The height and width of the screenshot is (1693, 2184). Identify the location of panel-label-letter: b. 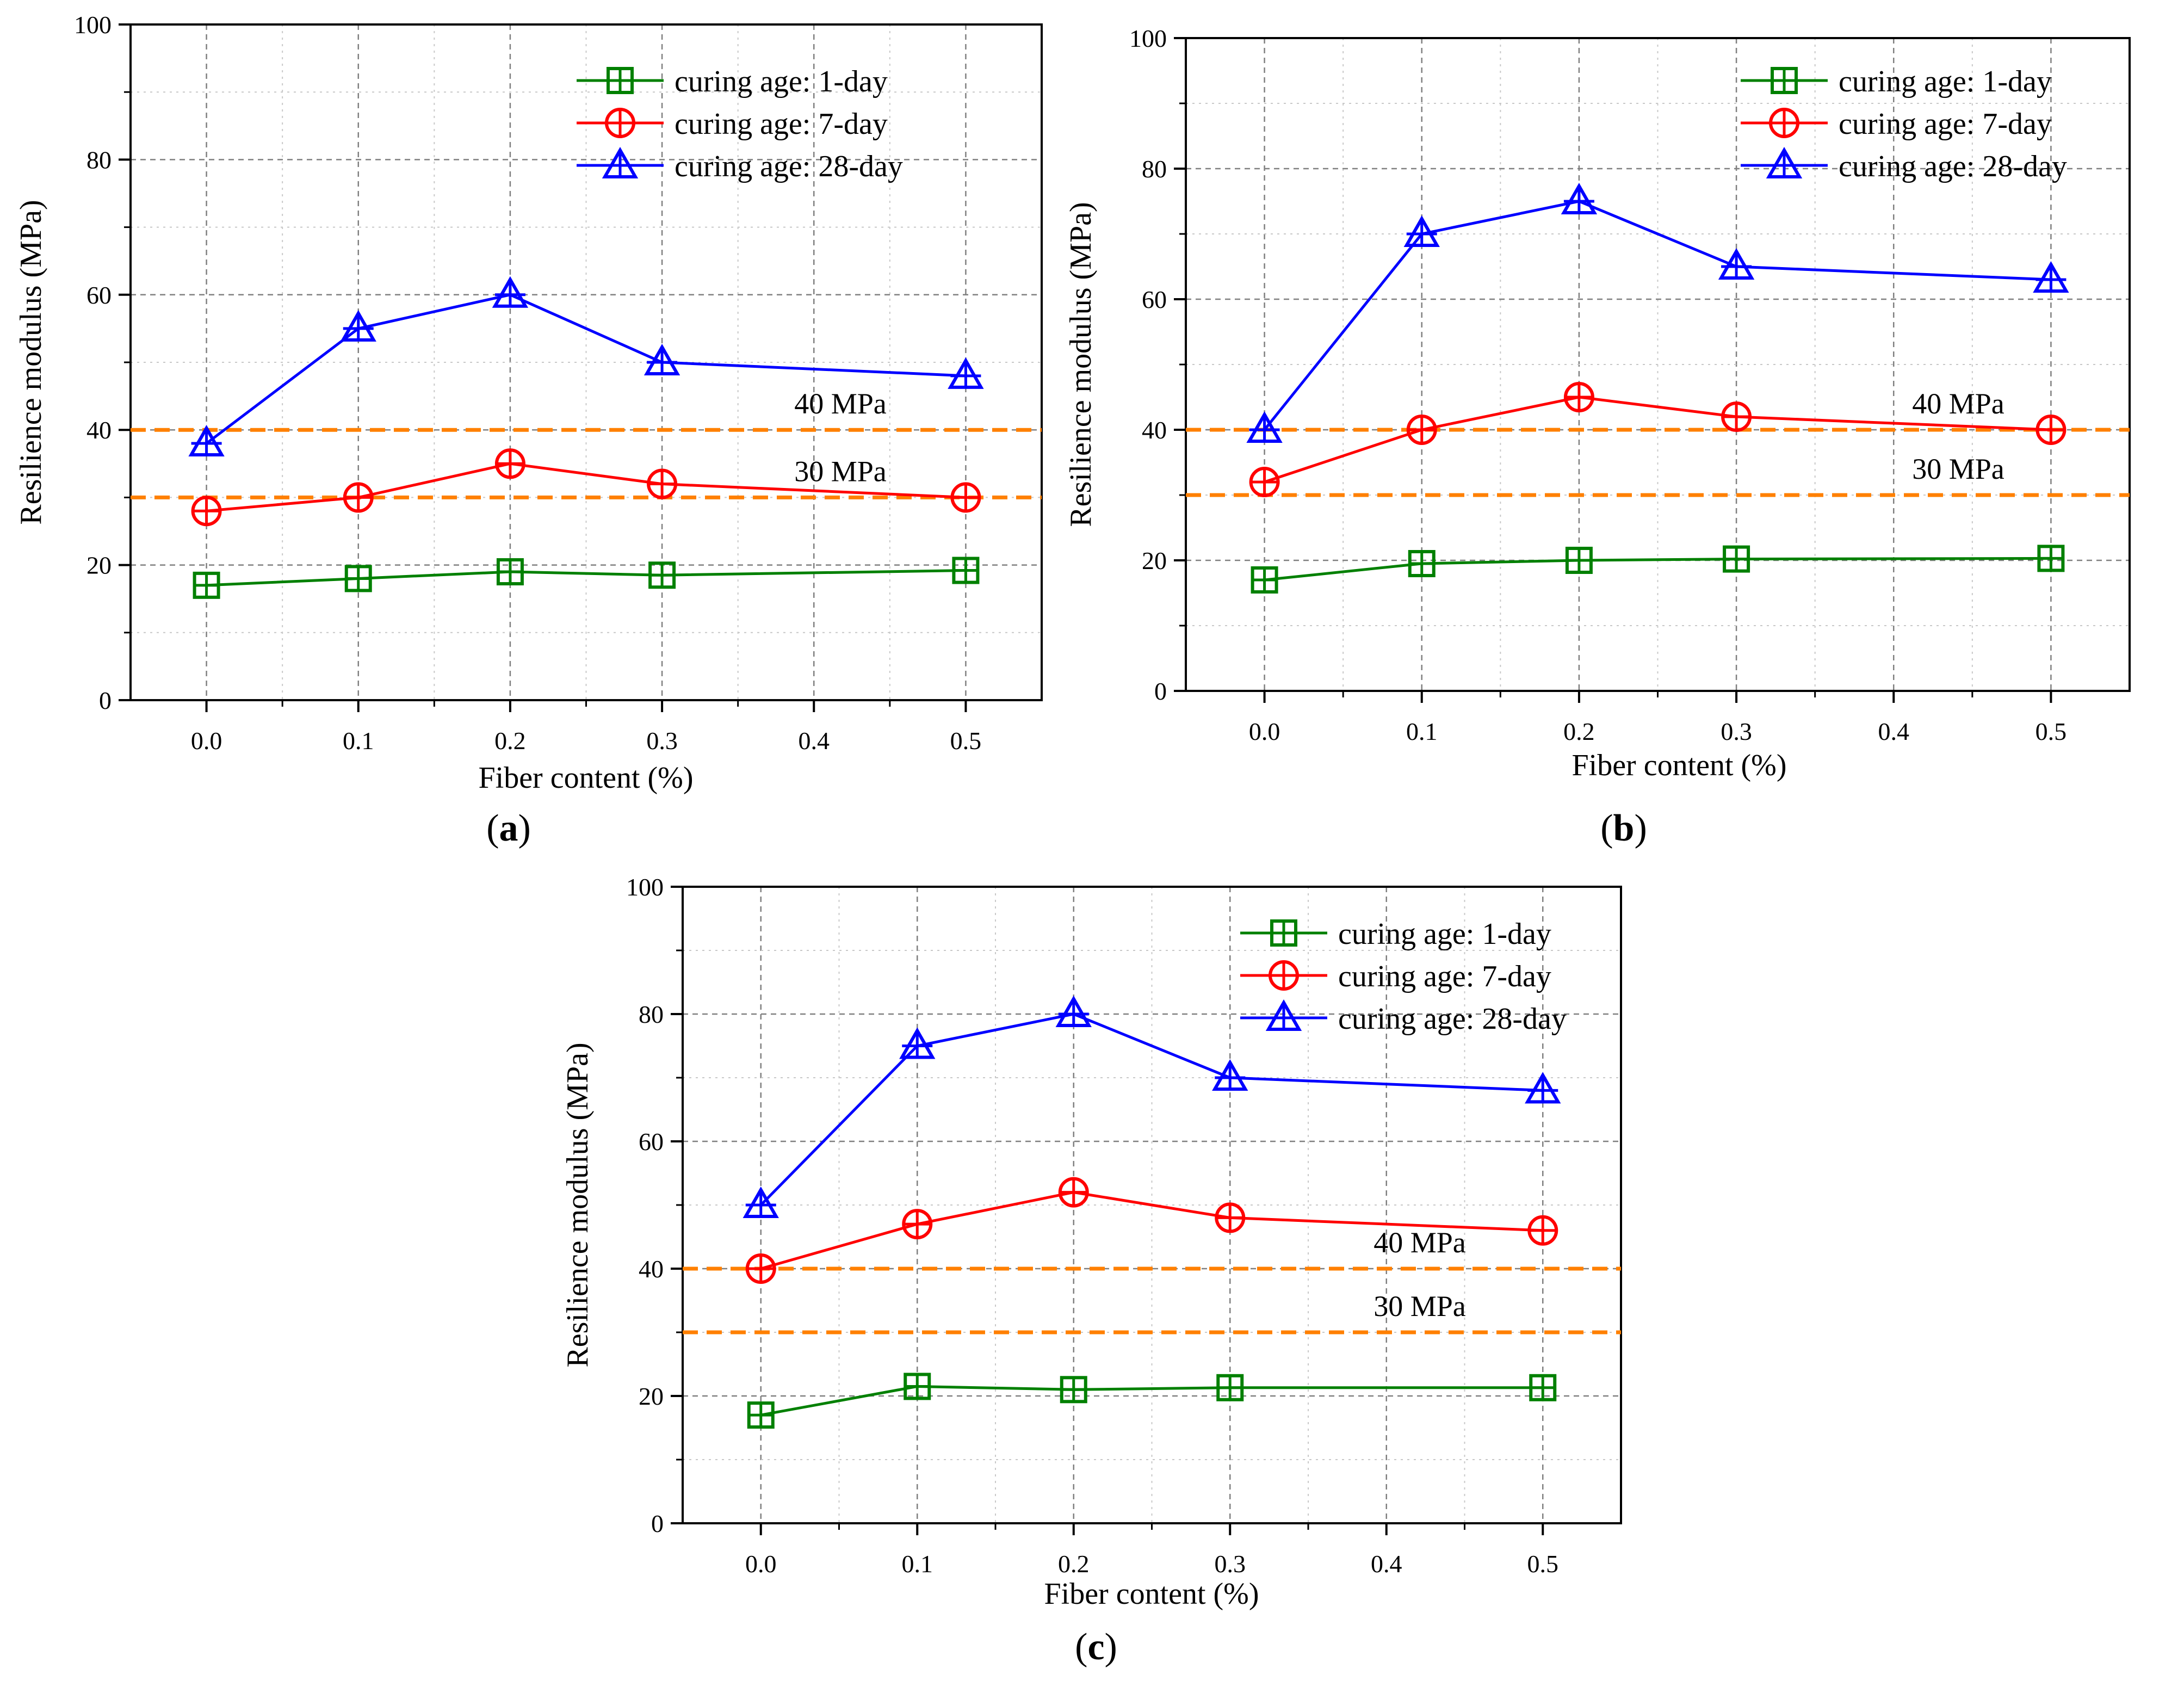
(1624, 828).